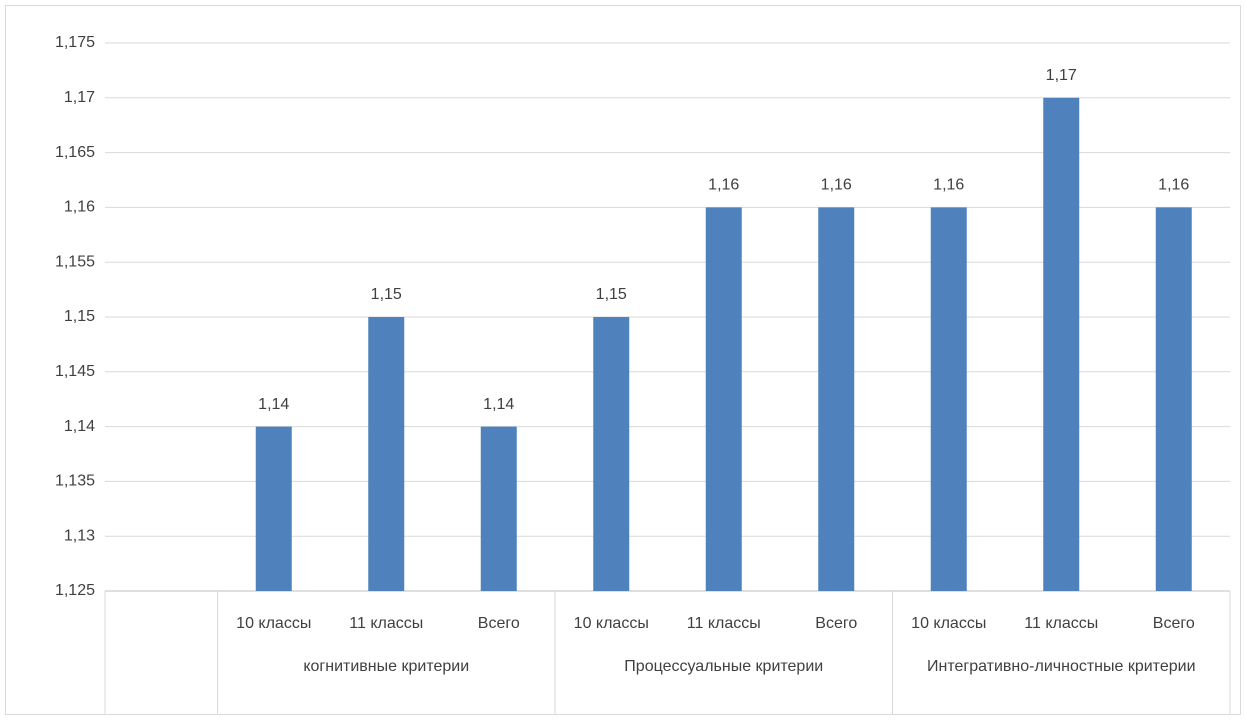 This screenshot has width=1246, height=720. Describe the element at coordinates (75, 590) in the screenshot. I see `y-tick-label: 1,125` at that location.